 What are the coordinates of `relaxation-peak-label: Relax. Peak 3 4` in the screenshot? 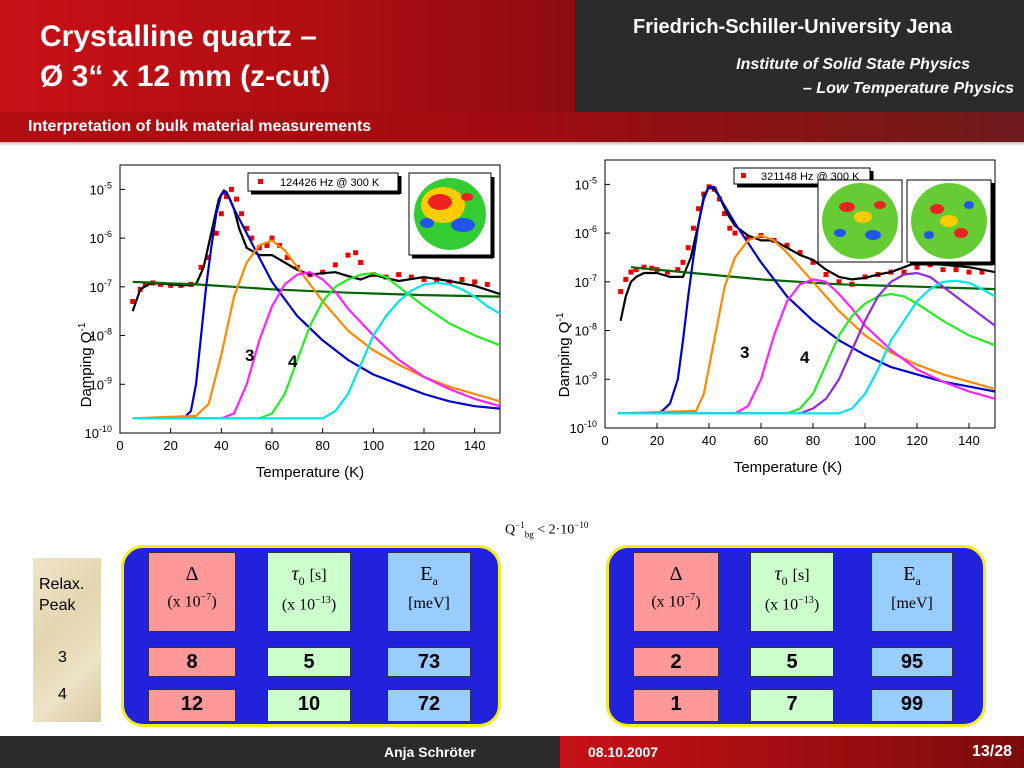 It's located at (67, 640).